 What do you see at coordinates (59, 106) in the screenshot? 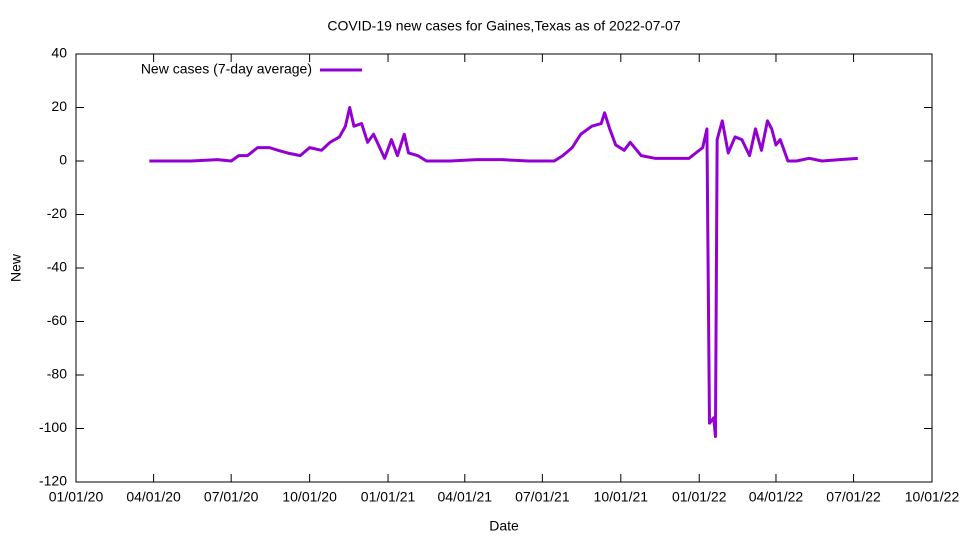
I see `y-tick-label: 20` at bounding box center [59, 106].